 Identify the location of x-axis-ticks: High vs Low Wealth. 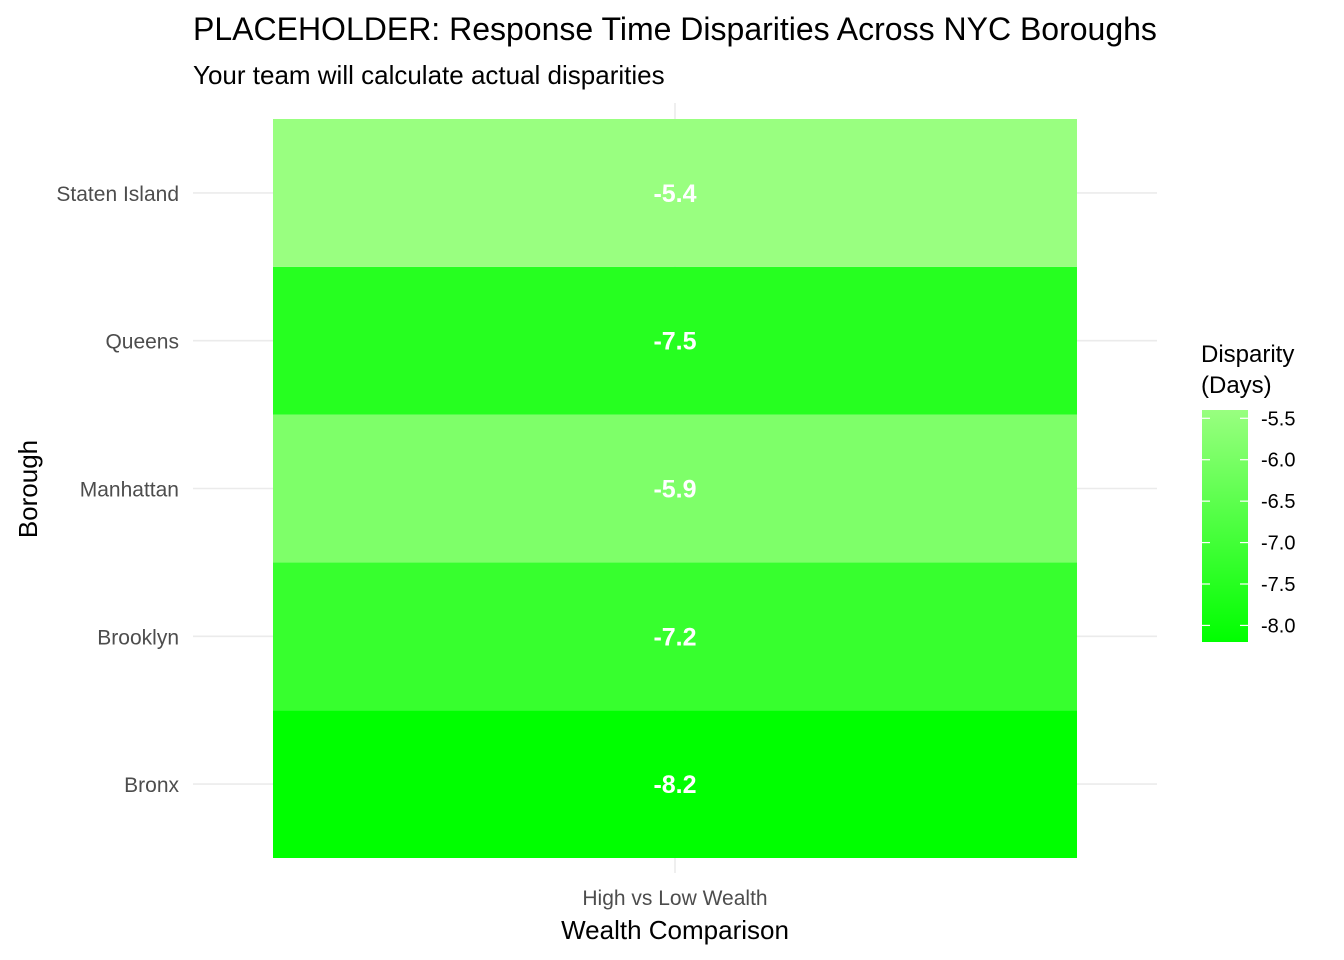
(674, 898).